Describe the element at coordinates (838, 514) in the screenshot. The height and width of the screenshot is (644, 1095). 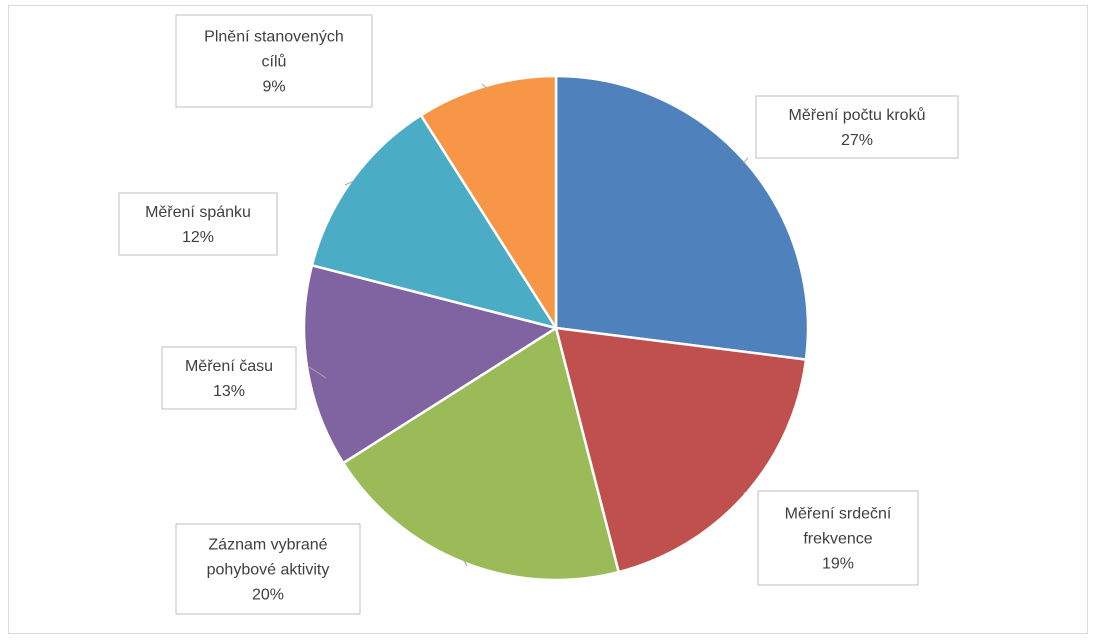
I see `label-category: Měření srdeční` at that location.